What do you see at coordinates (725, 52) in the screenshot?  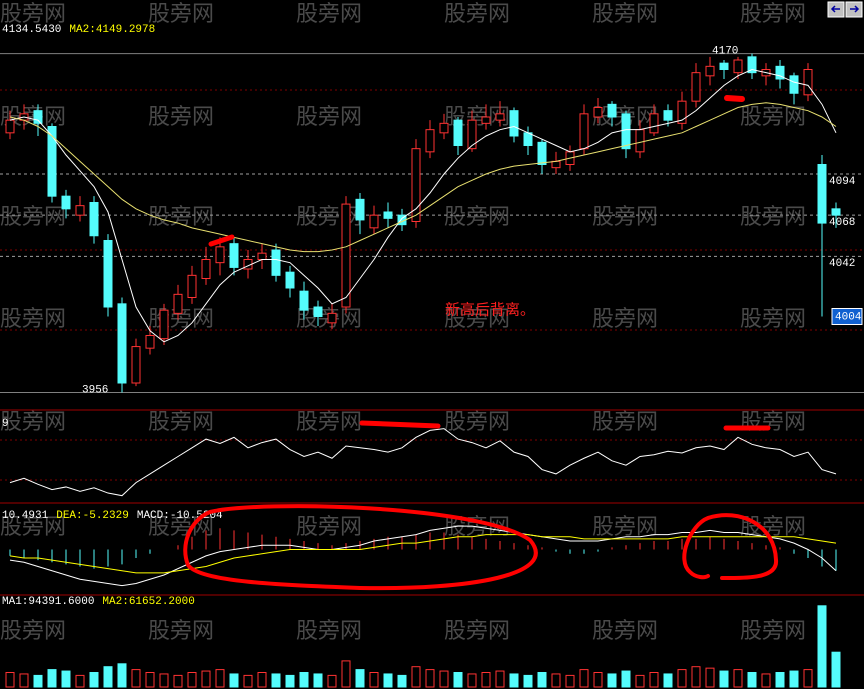 I see `high-label: 4170` at bounding box center [725, 52].